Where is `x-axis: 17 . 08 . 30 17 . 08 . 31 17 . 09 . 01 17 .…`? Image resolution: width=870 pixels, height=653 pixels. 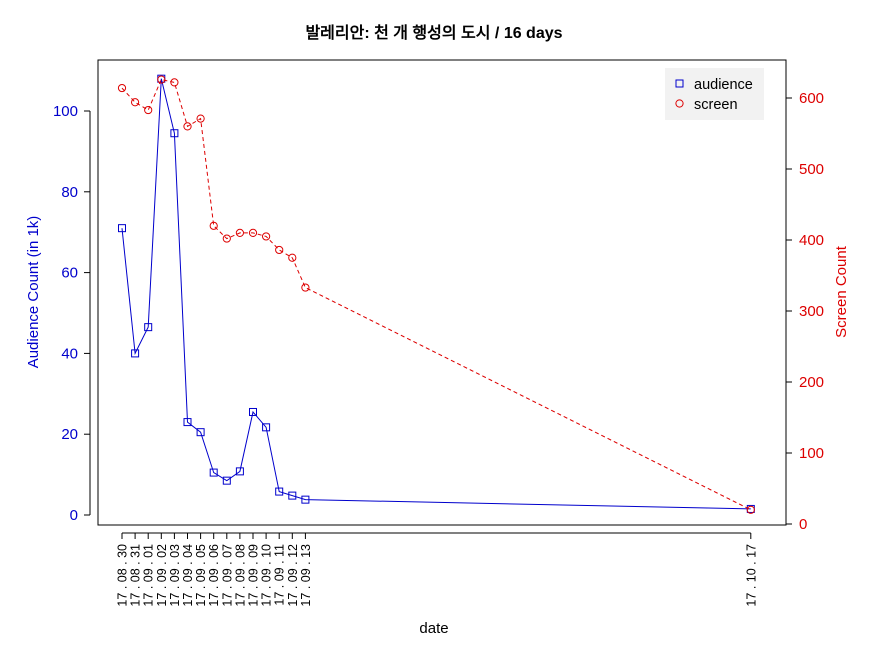
x-axis: 17 . 08 . 30 17 . 08 . 31 17 . 09 . 01 17 .… is located at coordinates (437, 569).